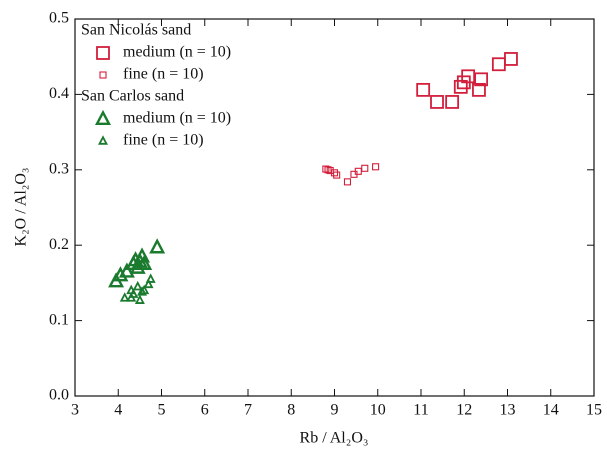  What do you see at coordinates (291, 410) in the screenshot?
I see `x-tick-label: 8` at bounding box center [291, 410].